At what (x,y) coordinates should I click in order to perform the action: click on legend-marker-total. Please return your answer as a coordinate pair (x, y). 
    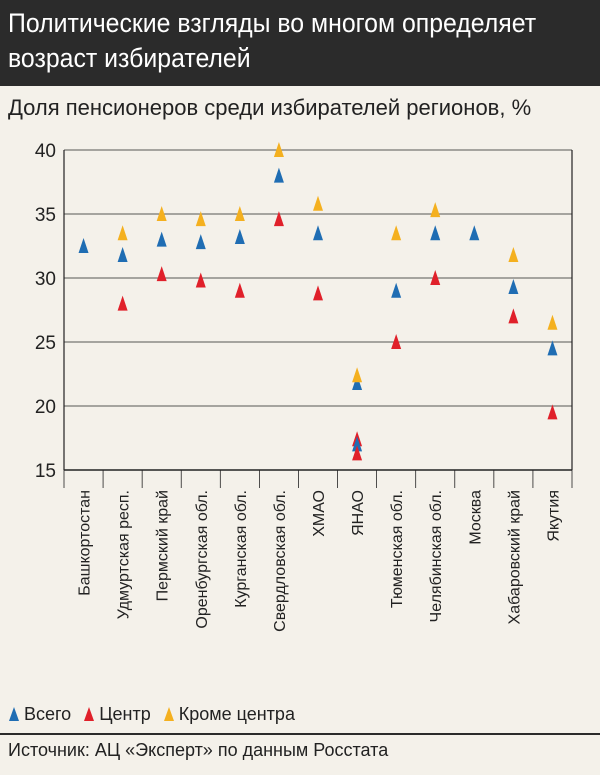
    Looking at the image, I should click on (14, 714).